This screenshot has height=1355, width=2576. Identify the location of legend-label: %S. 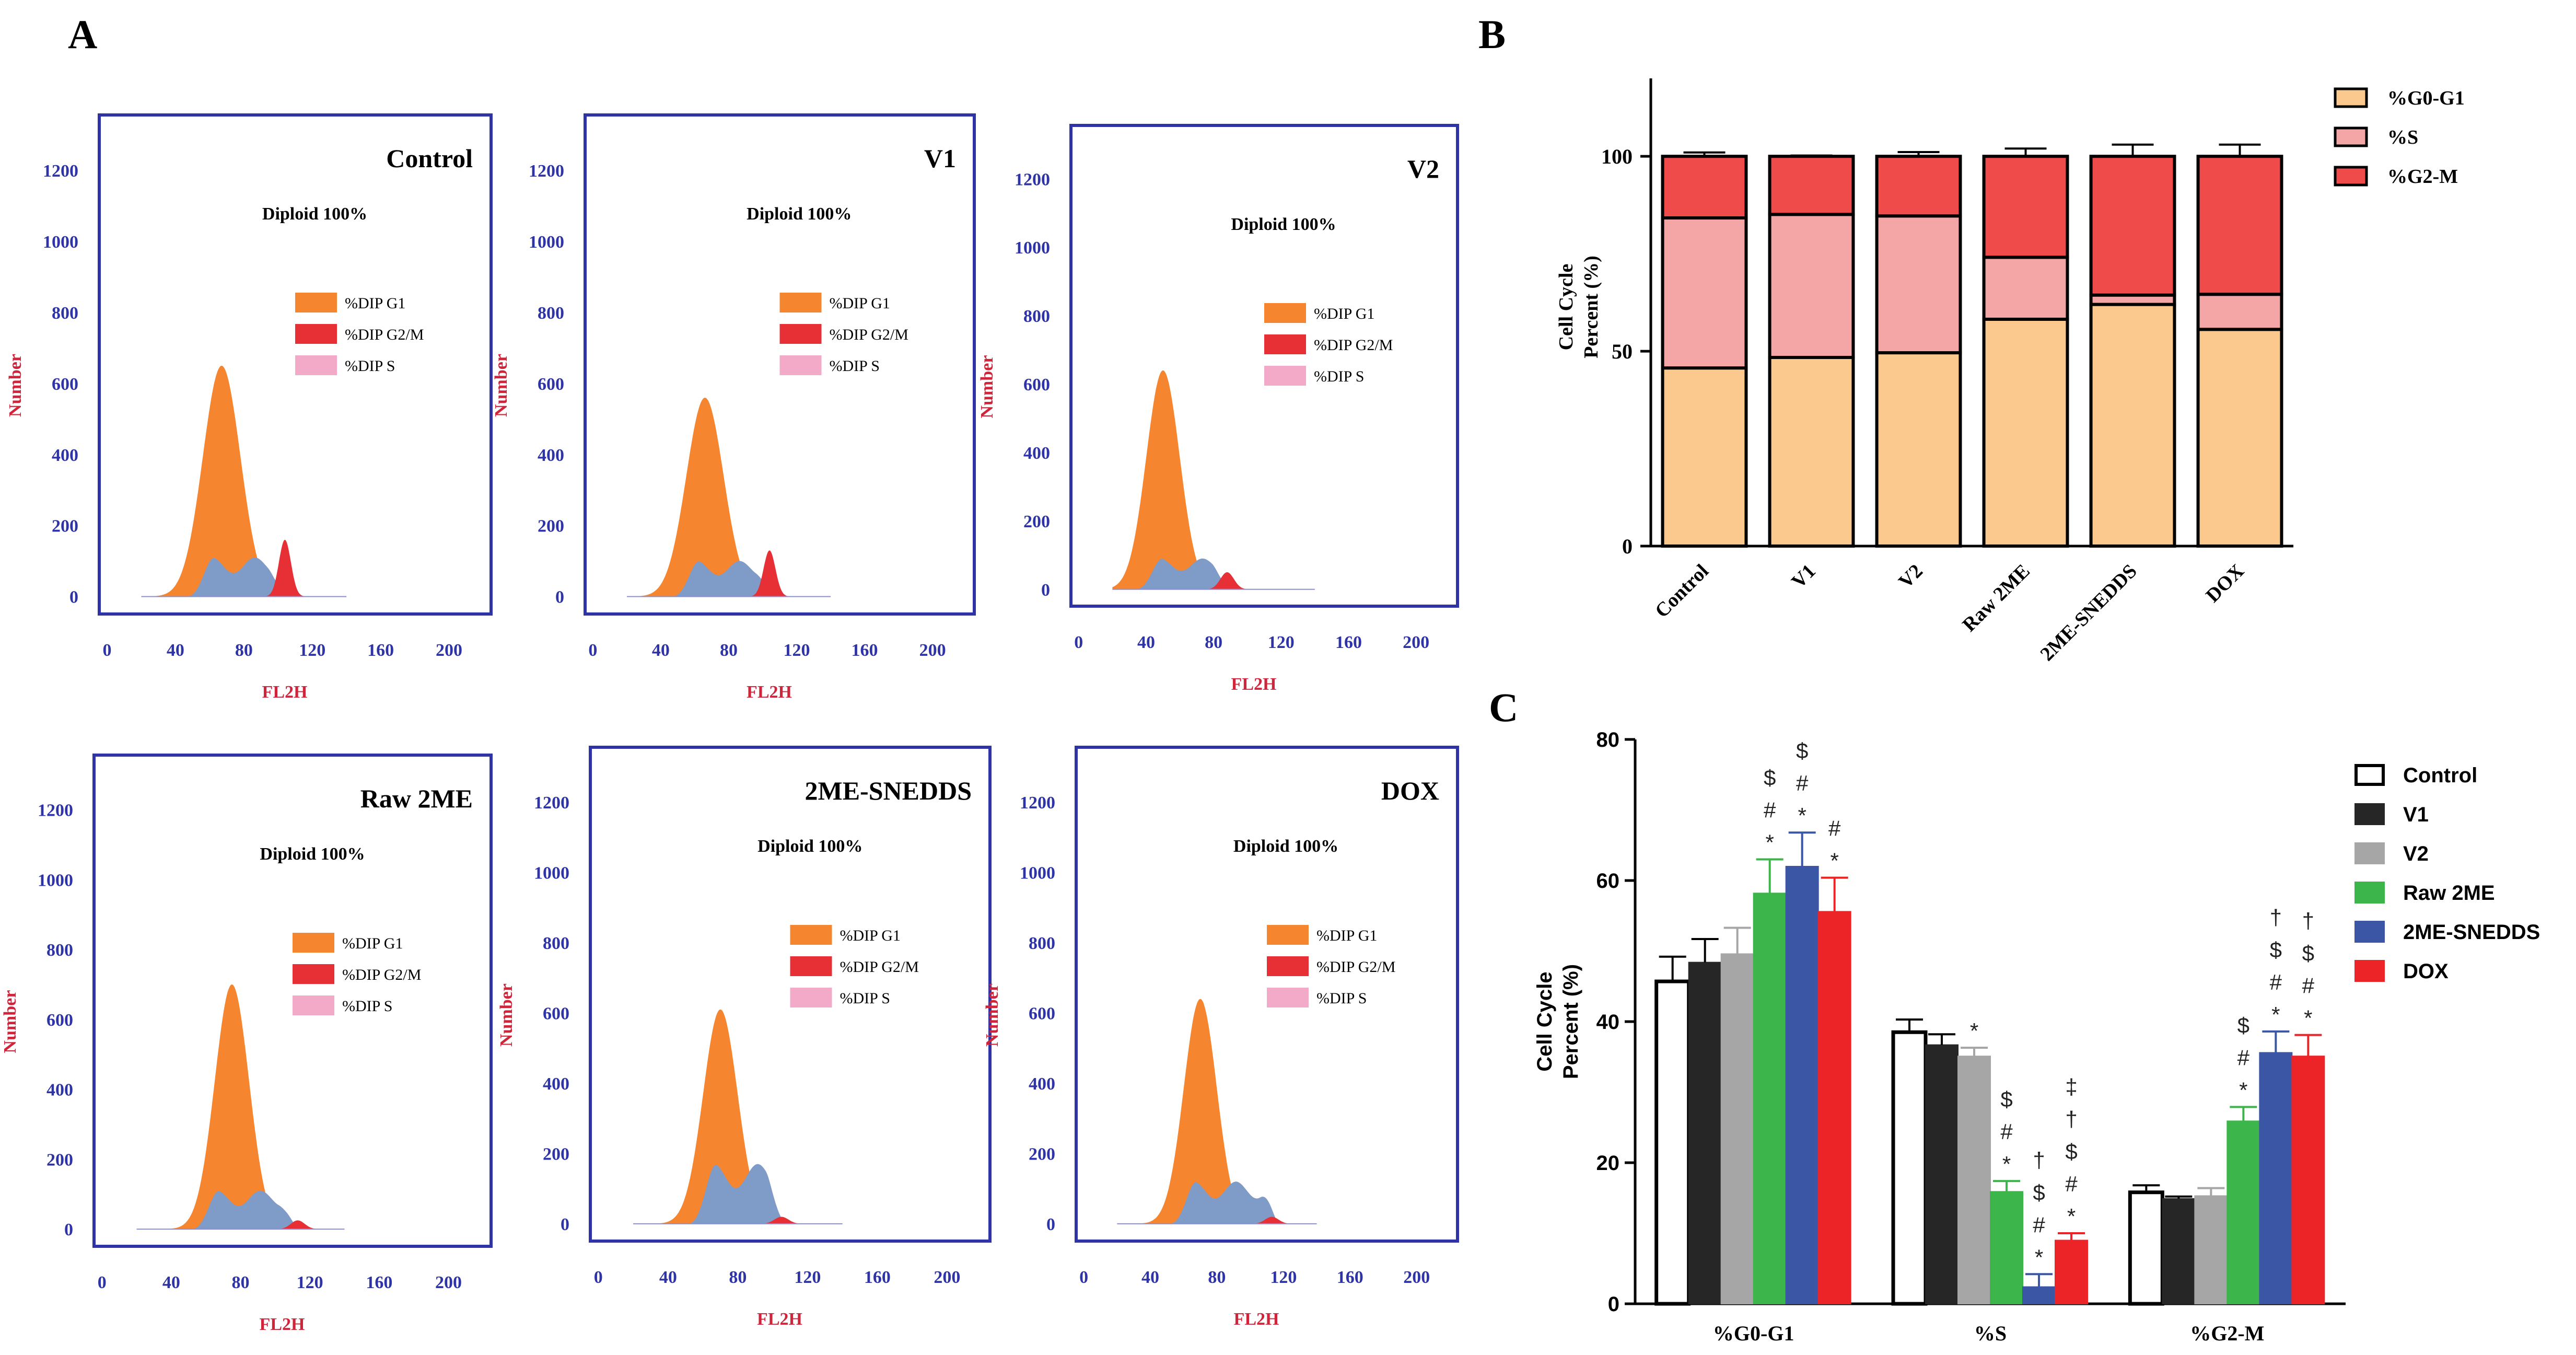
(2402, 137).